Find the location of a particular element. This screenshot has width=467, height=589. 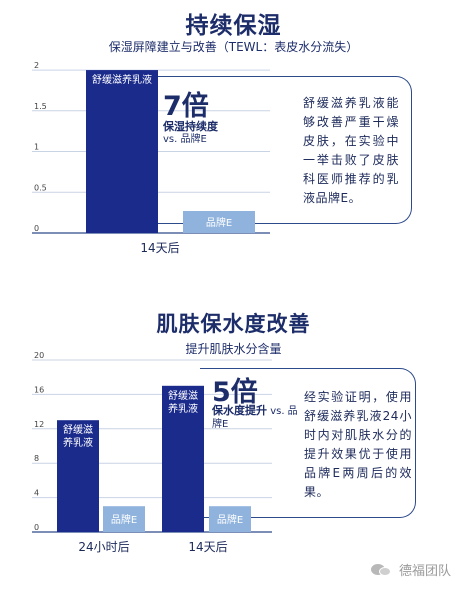

y-tick-label: 12 is located at coordinates (39, 424).